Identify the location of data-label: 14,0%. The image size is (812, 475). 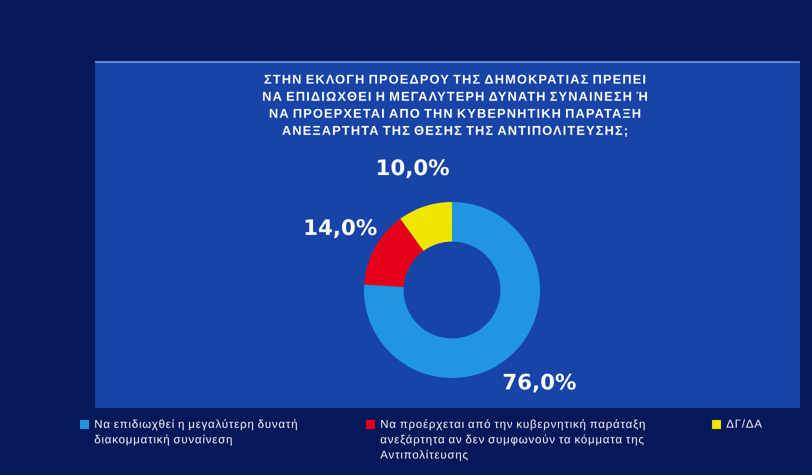
(341, 228).